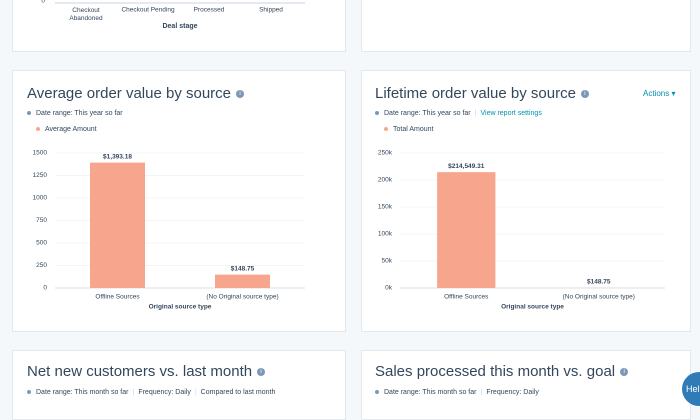  Describe the element at coordinates (148, 10) in the screenshot. I see `x-tick-label: Checkout Pending` at that location.